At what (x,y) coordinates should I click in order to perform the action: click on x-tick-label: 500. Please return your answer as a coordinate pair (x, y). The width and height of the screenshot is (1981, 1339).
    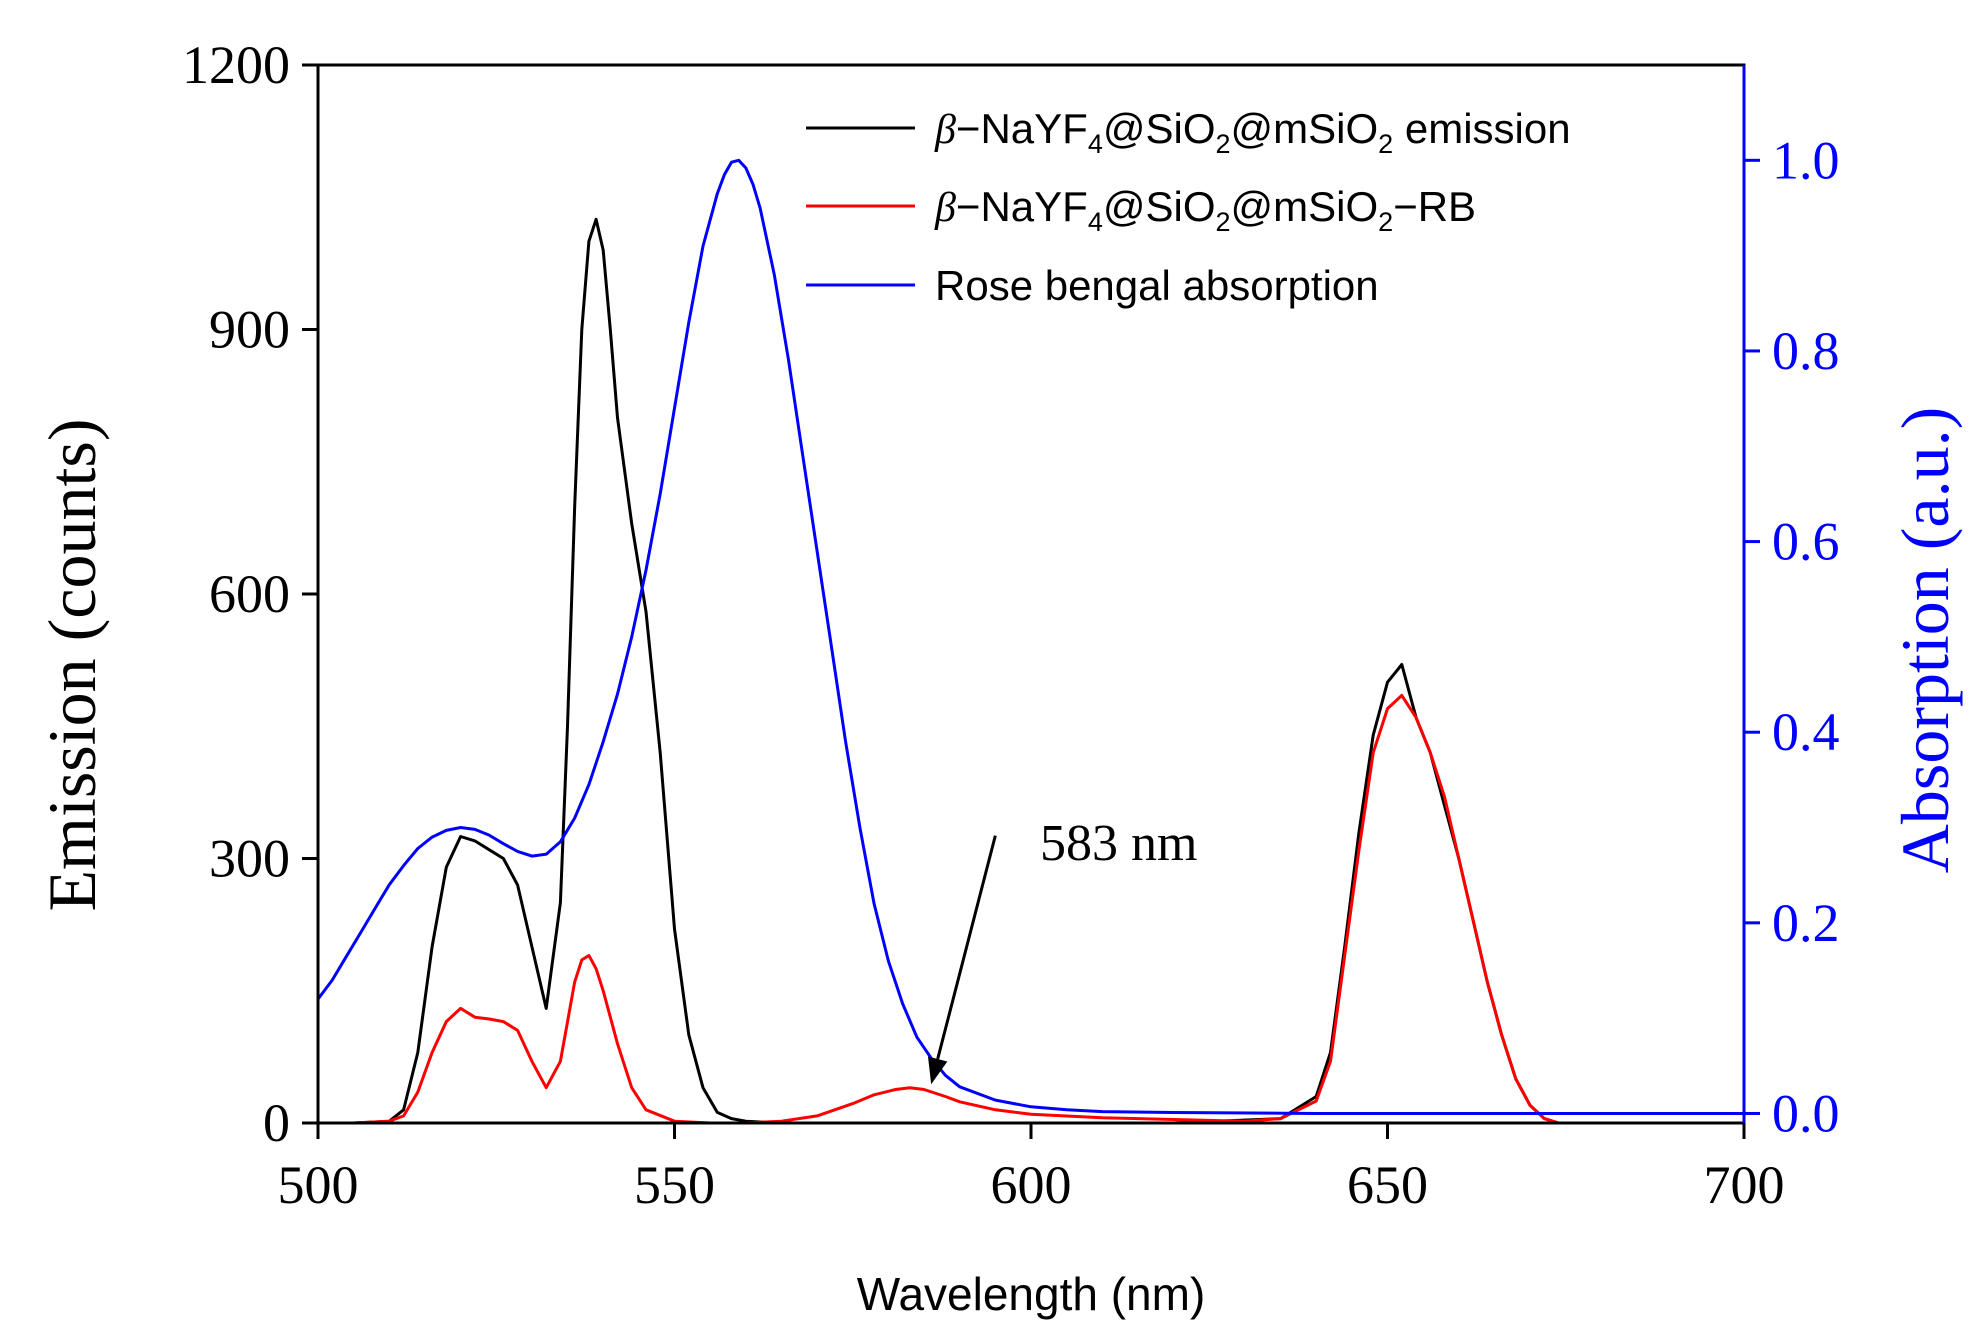
    Looking at the image, I should click on (318, 1185).